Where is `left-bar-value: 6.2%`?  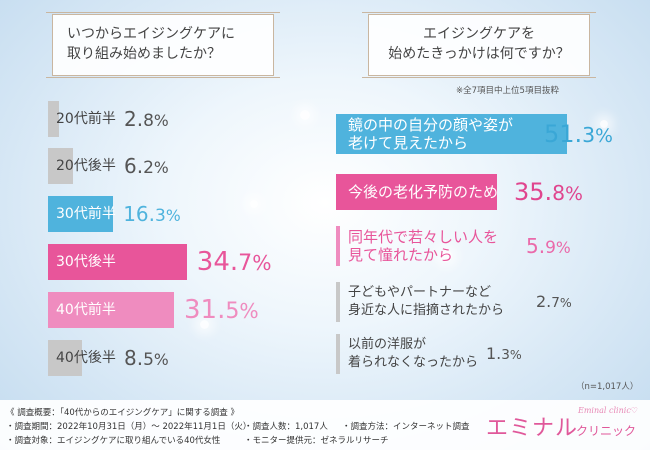
left-bar-value: 6.2% is located at coordinates (146, 166).